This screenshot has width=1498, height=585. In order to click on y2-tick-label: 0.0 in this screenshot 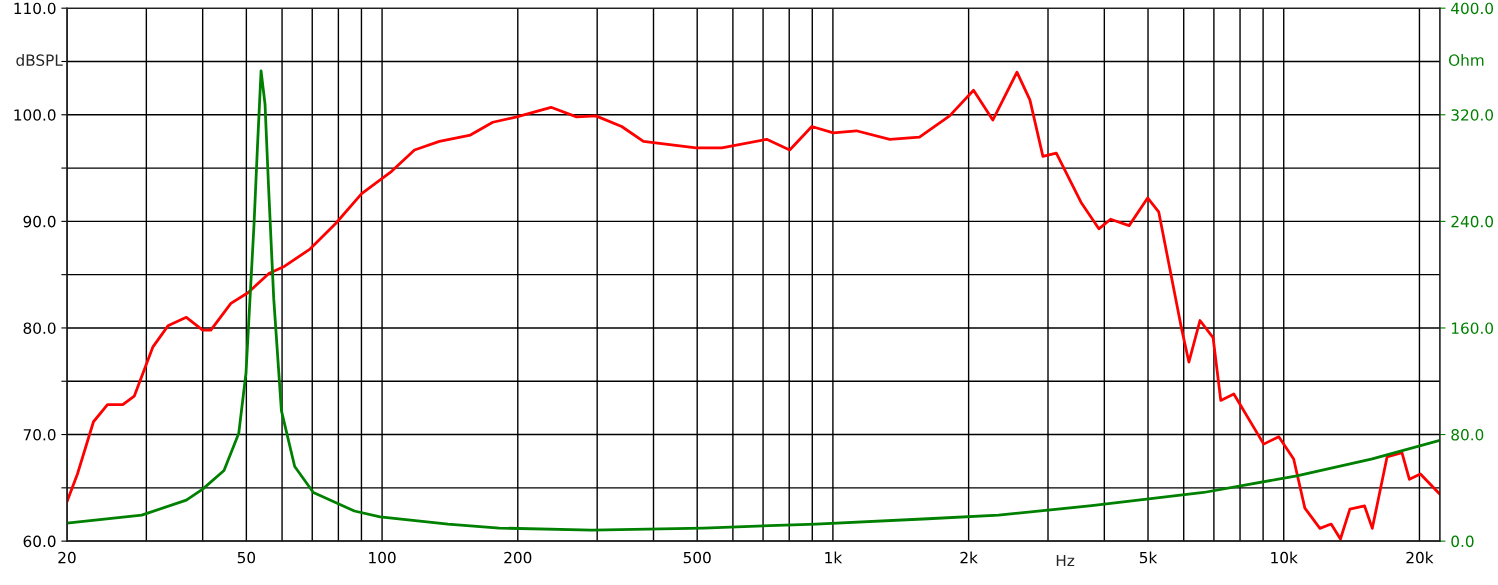, I will do `click(1462, 541)`.